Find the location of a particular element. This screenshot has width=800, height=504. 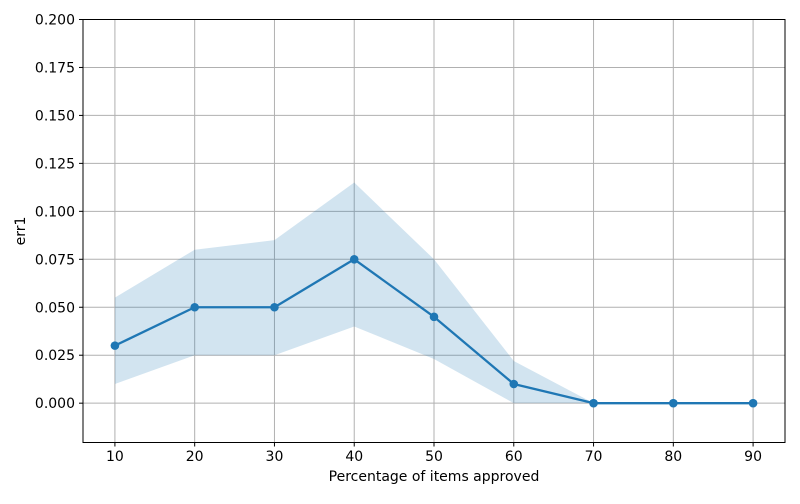

x-tick-label: 70 is located at coordinates (594, 457).